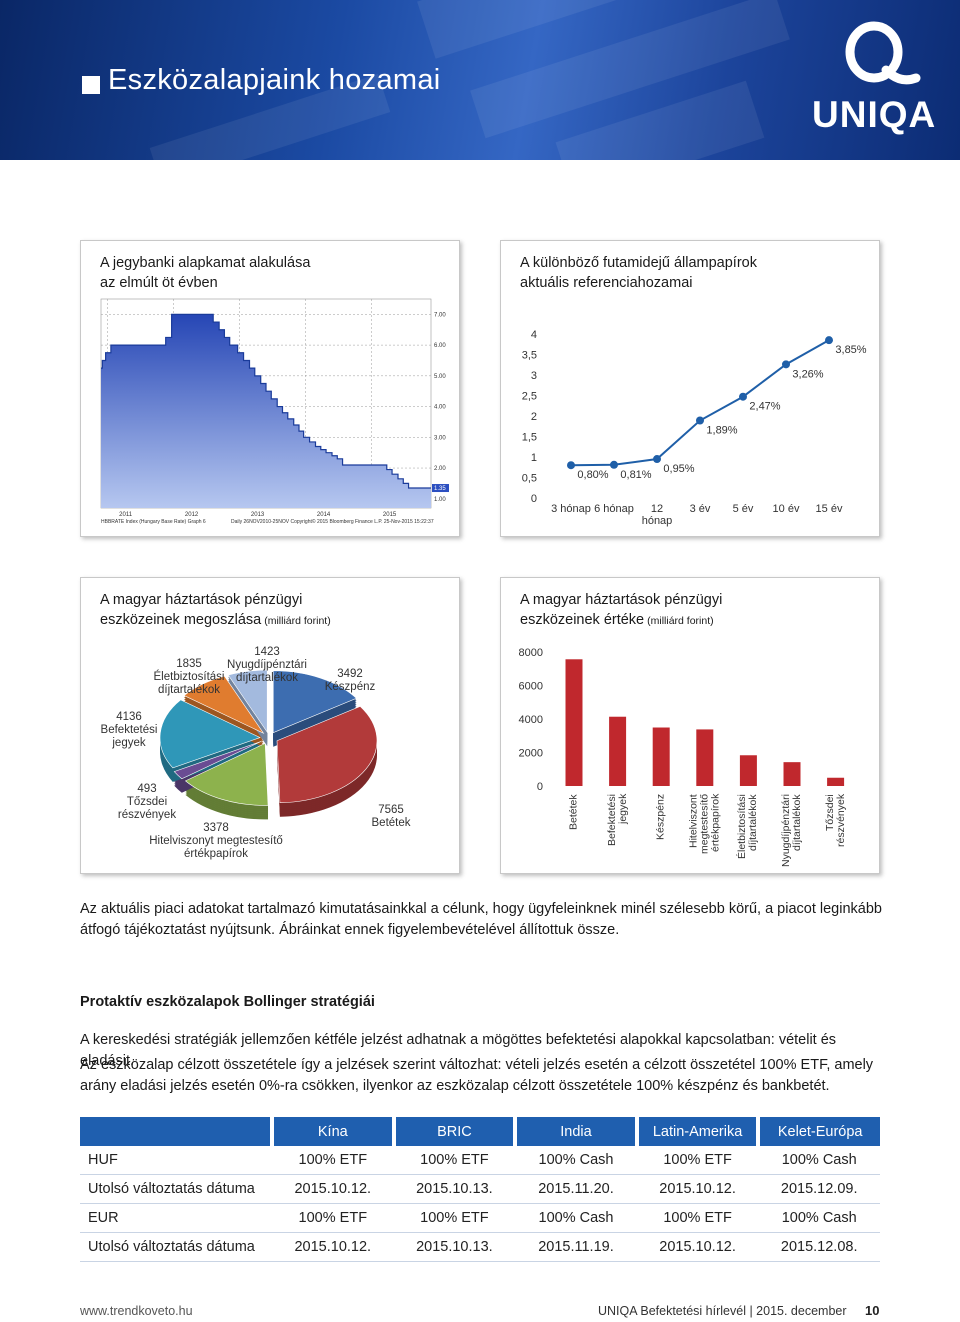 The image size is (960, 1322). What do you see at coordinates (216, 847) in the screenshot?
I see `pie-category-label: Hitelviszonyt megtestesítő értékpapírok` at bounding box center [216, 847].